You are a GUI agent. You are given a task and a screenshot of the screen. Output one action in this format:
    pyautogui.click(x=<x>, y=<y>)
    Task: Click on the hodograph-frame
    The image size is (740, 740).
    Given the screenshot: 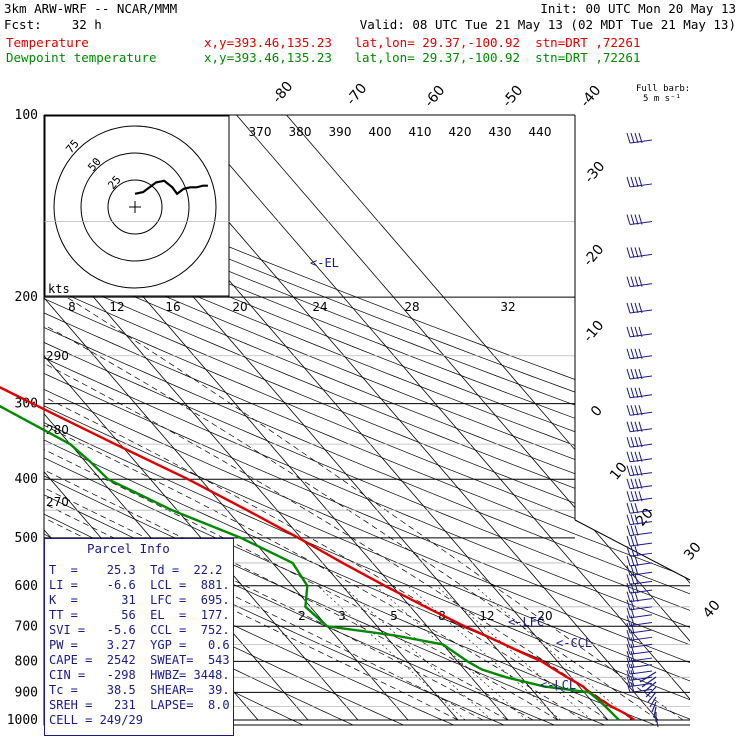 What is the action you would take?
    pyautogui.click(x=137, y=206)
    